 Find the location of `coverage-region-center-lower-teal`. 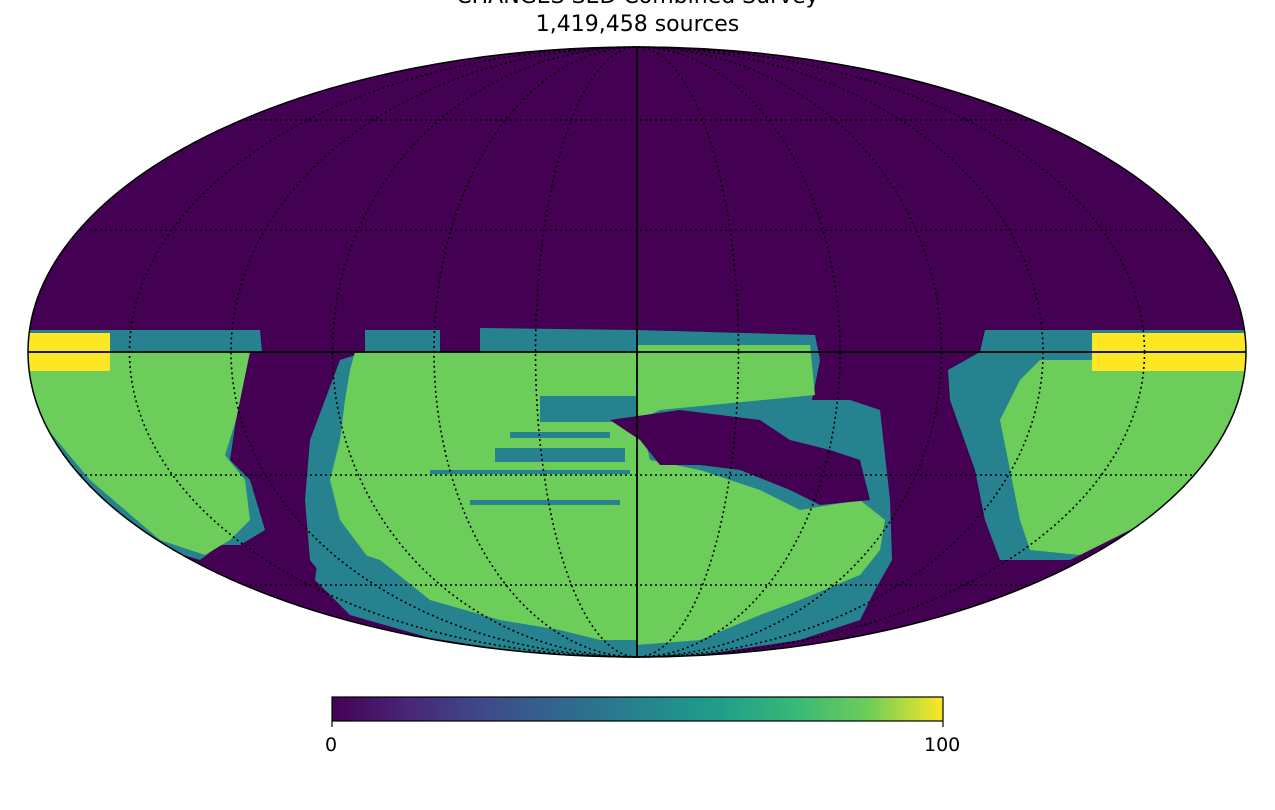

coverage-region-center-lower-teal is located at coordinates (475, 598).